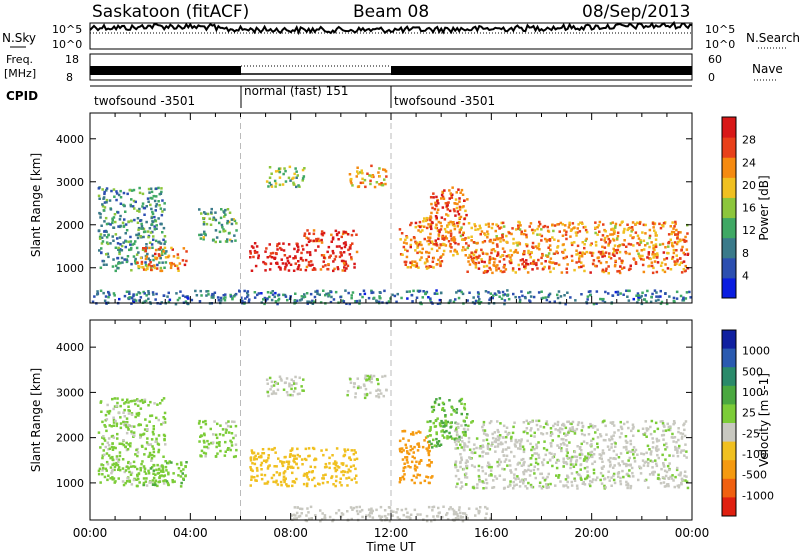  What do you see at coordinates (165, 70) in the screenshot?
I see `freq-band-left` at bounding box center [165, 70].